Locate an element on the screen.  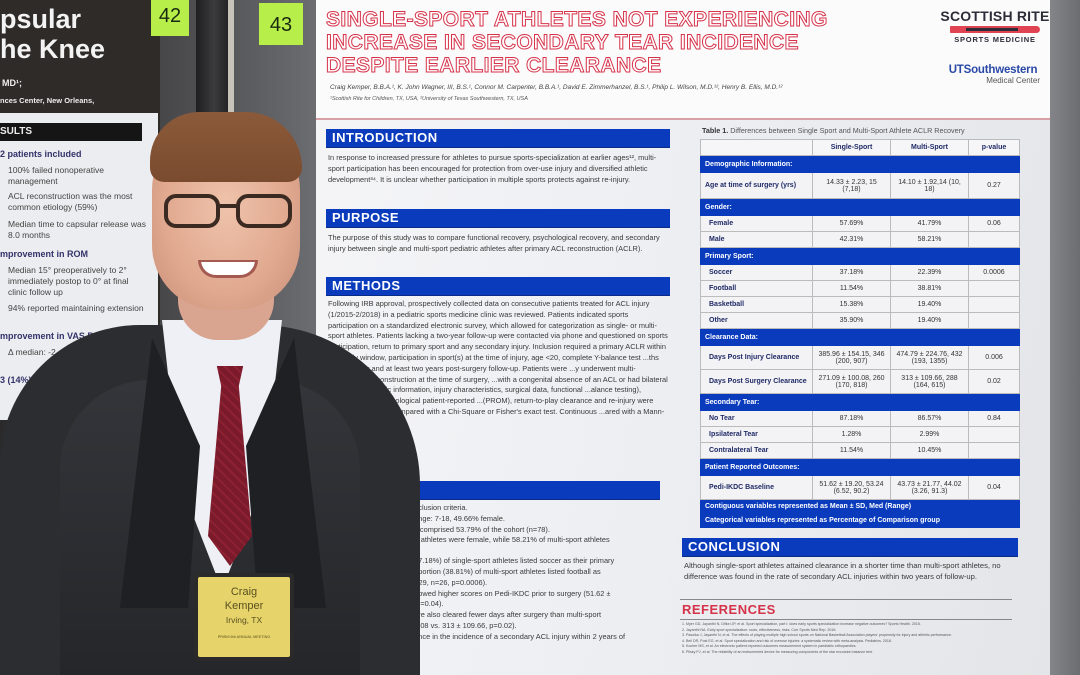
table-row: Other 35.90% 19.40% is located at coordinates (860, 320).